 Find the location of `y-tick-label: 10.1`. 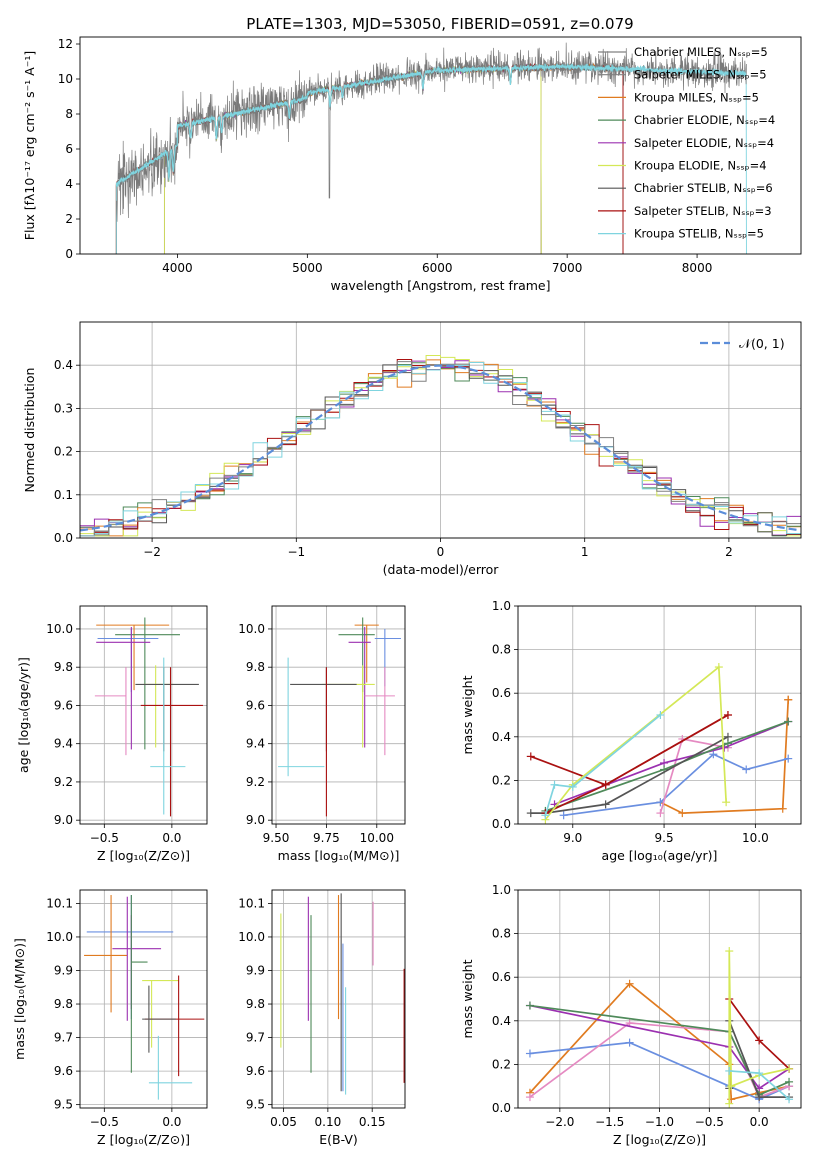

y-tick-label: 10.1 is located at coordinates (251, 903).